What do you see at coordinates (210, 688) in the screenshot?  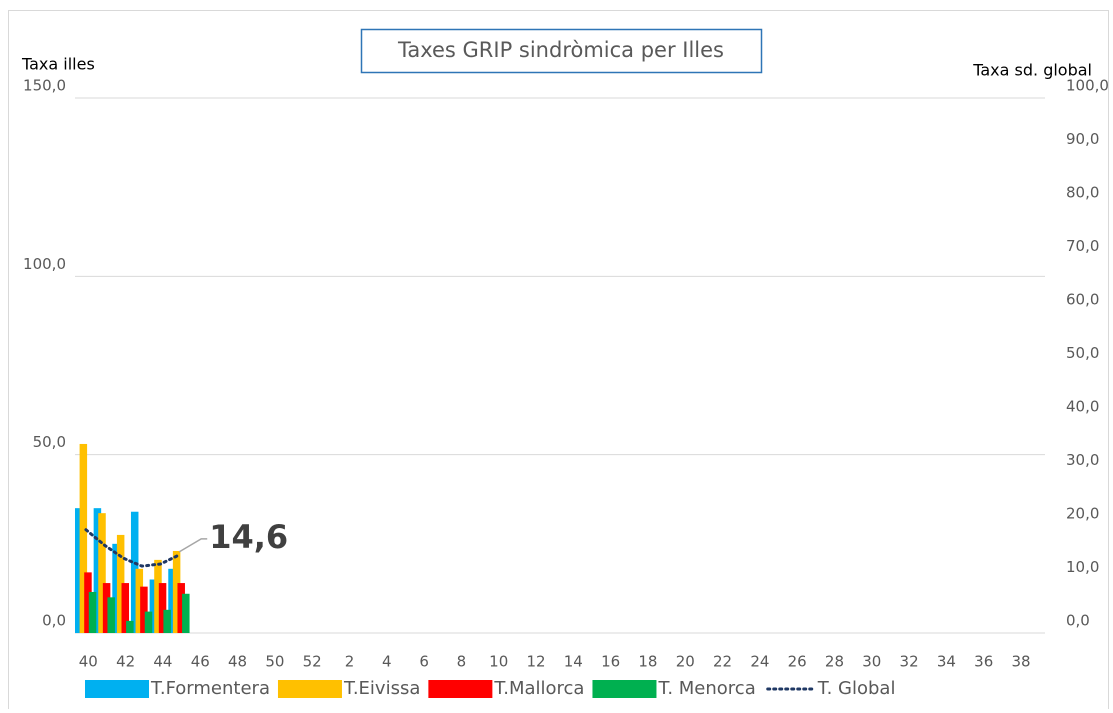 I see `legend-label: T.Formentera` at bounding box center [210, 688].